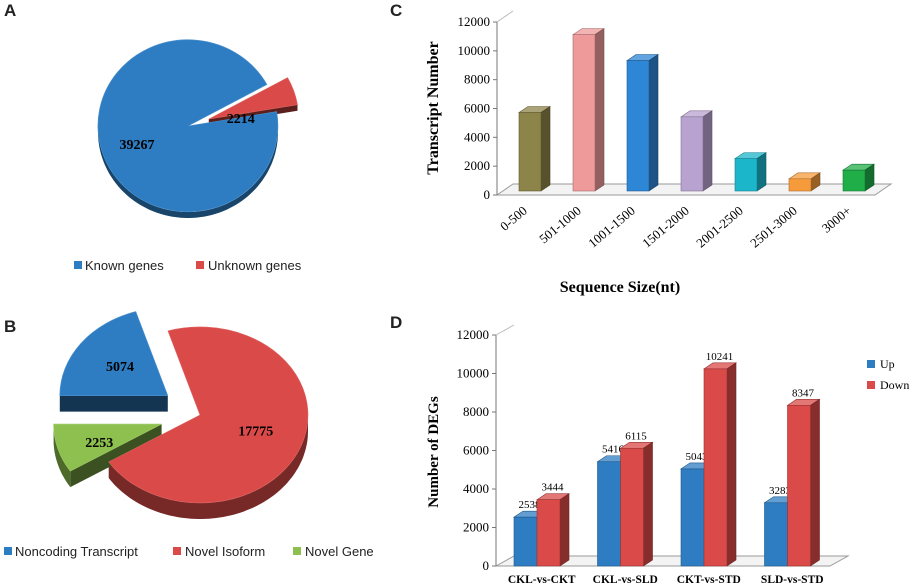 The image size is (913, 588). Describe the element at coordinates (836, 219) in the screenshot. I see `chart-c-x-tick-label-6: 3000+` at that location.